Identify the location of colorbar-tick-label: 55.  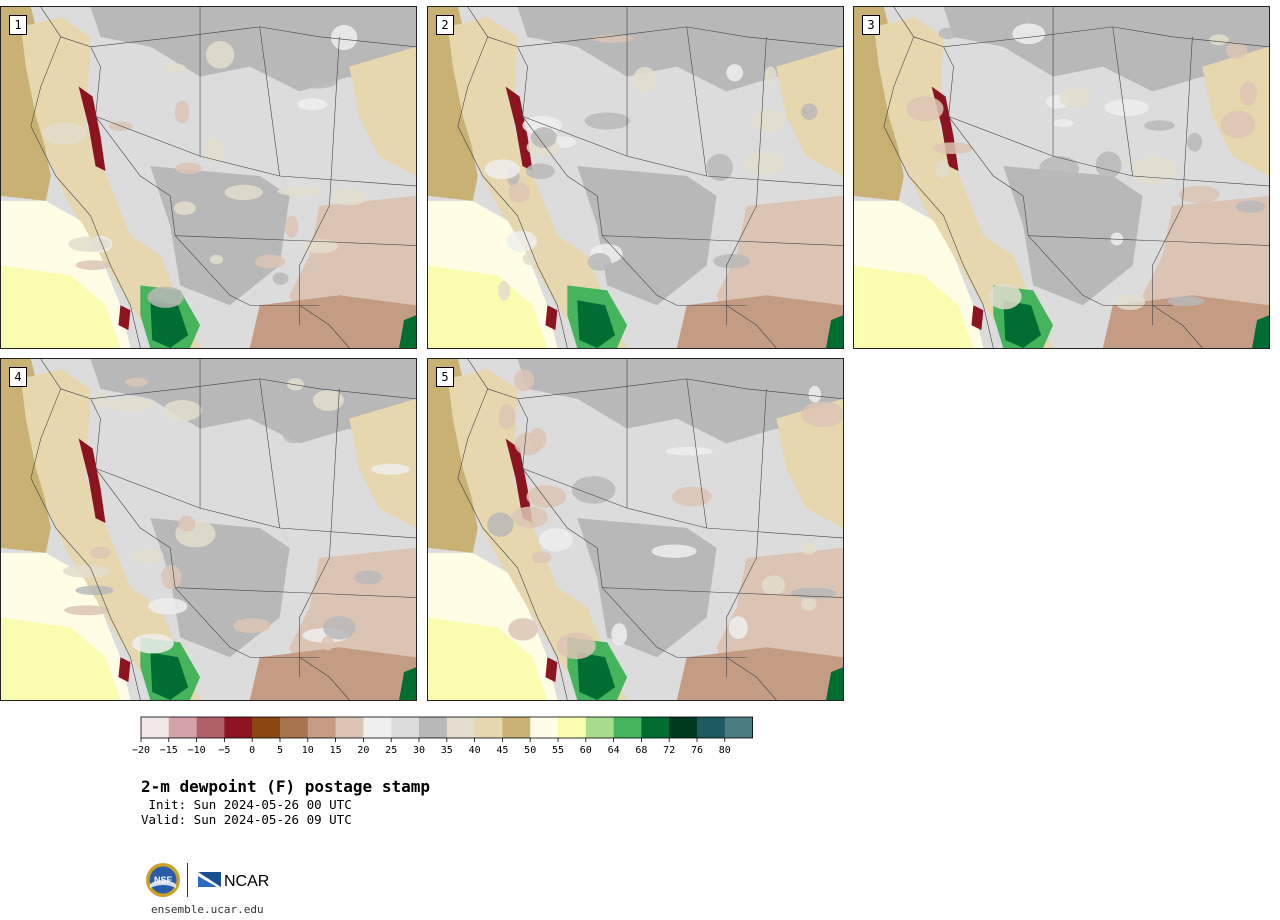
(558, 750).